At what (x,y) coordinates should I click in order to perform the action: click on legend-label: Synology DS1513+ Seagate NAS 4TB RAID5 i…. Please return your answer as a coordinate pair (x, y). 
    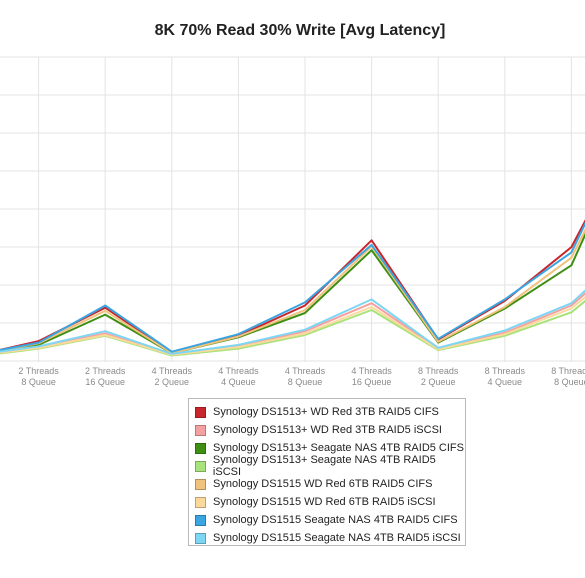
    Looking at the image, I should click on (324, 466).